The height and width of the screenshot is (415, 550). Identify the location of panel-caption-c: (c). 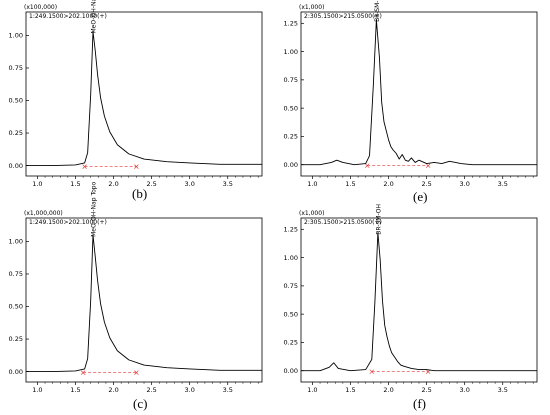
(140, 403).